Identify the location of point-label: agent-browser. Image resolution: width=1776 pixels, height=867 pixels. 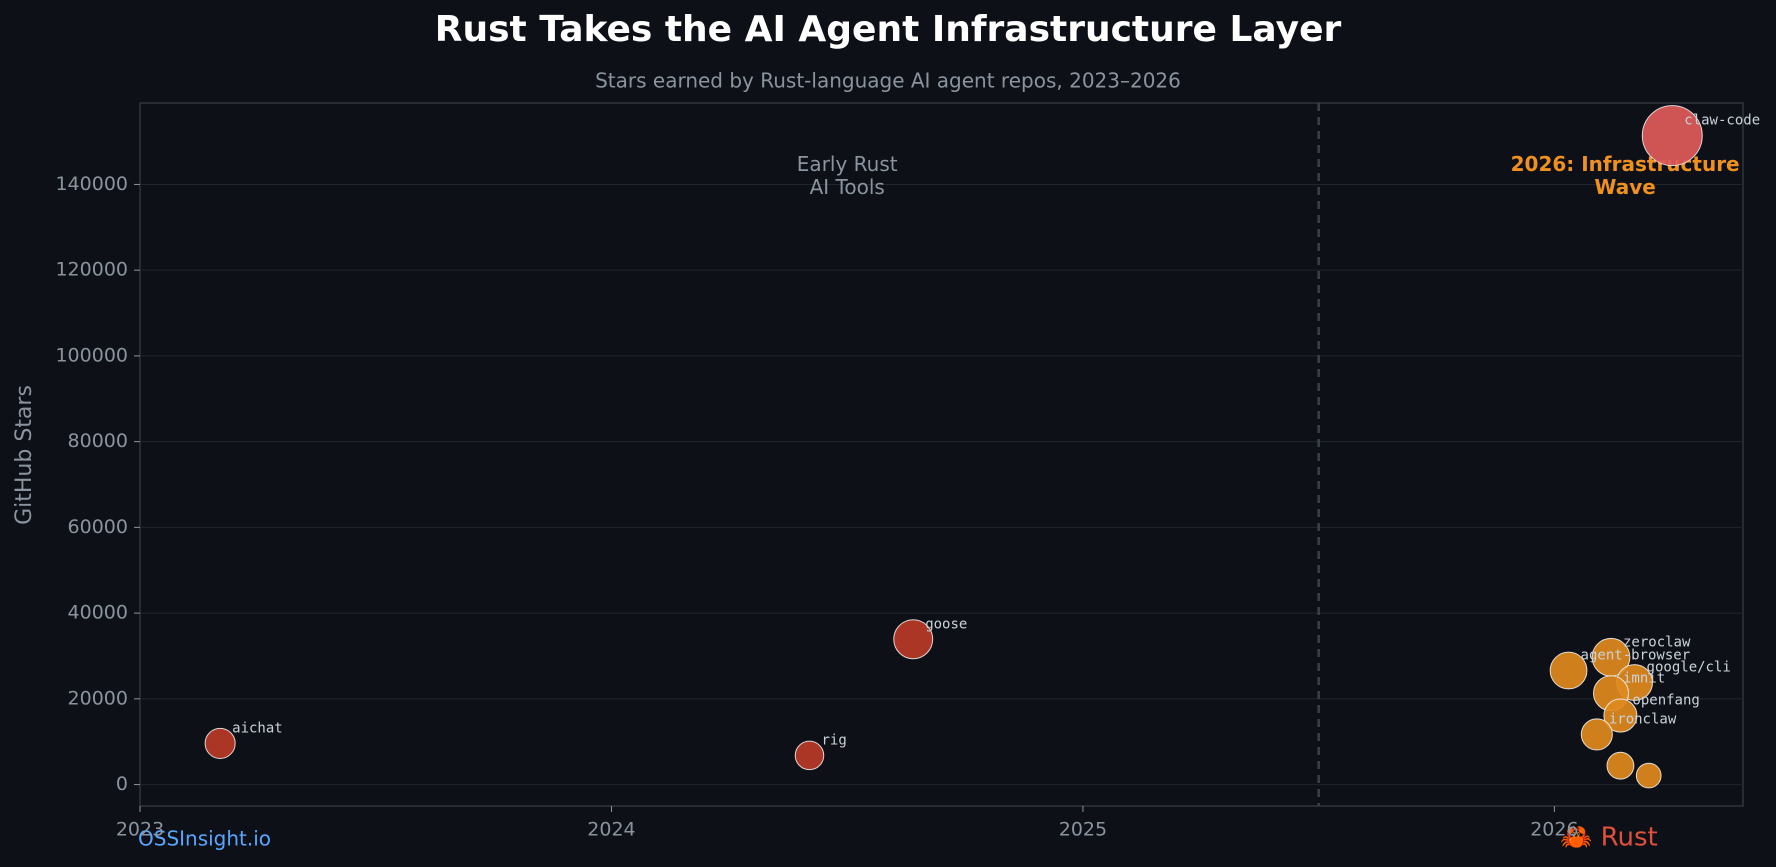
(1636, 656).